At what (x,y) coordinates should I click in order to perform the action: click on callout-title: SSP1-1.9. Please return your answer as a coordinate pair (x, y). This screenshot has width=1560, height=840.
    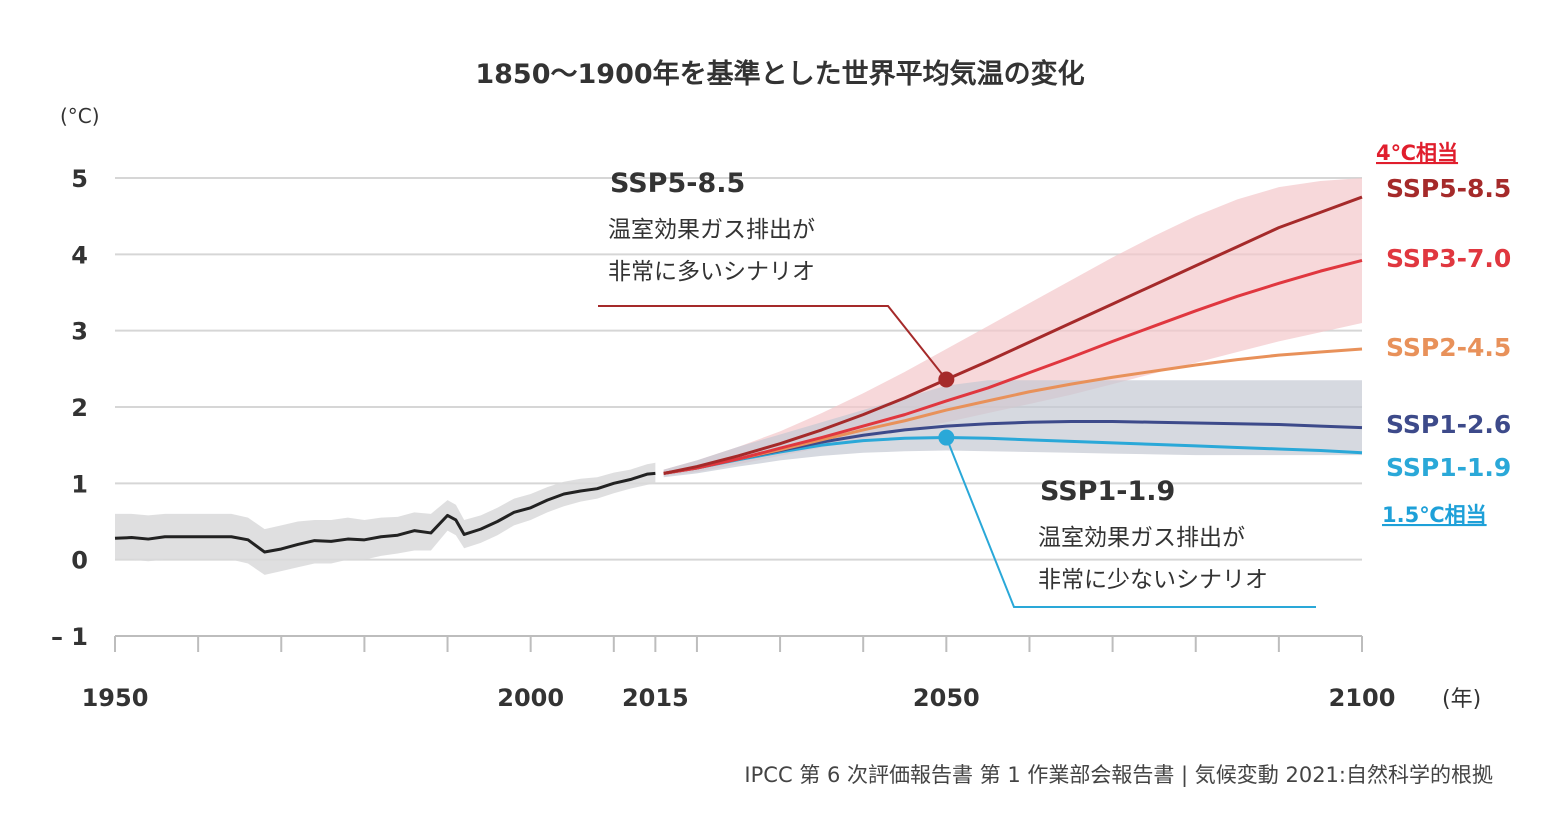
    Looking at the image, I should click on (1107, 491).